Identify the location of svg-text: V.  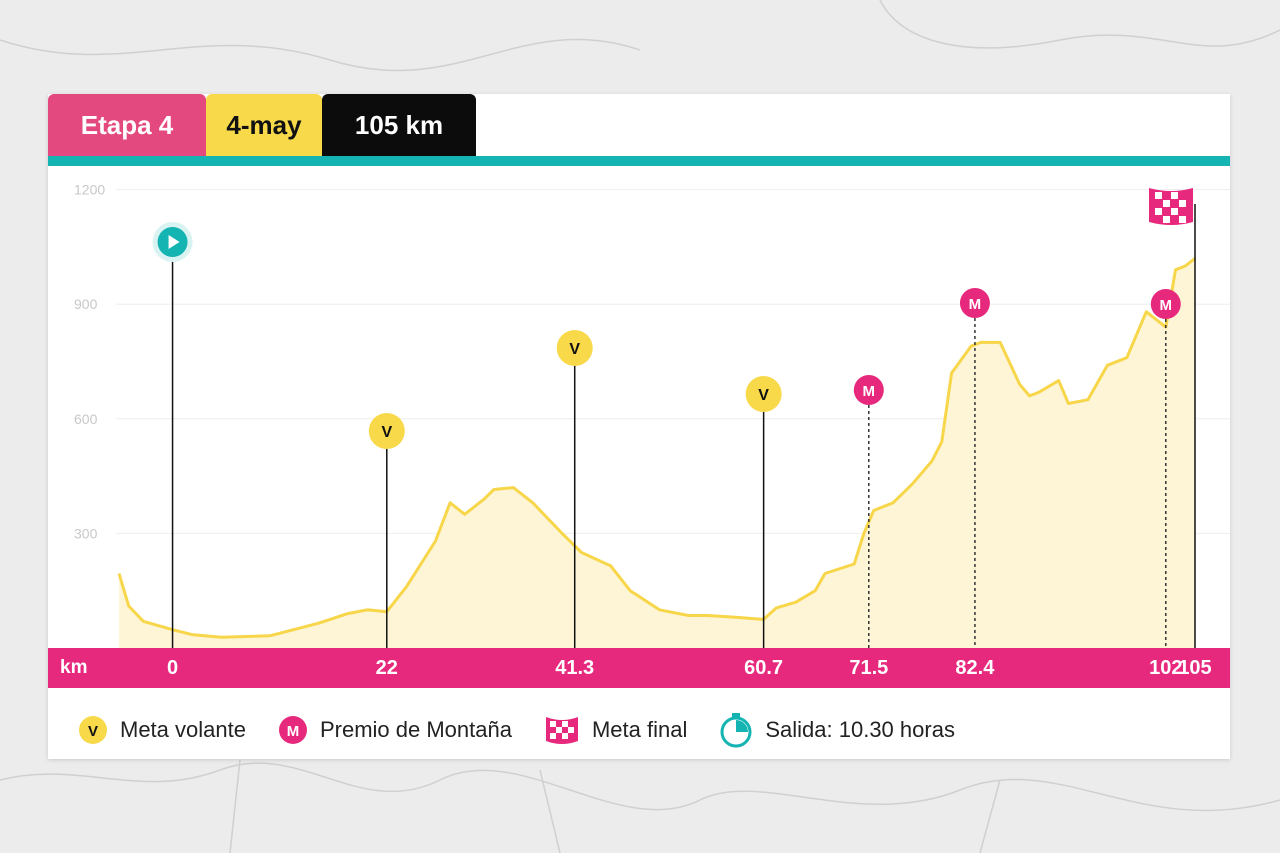
(93, 731).